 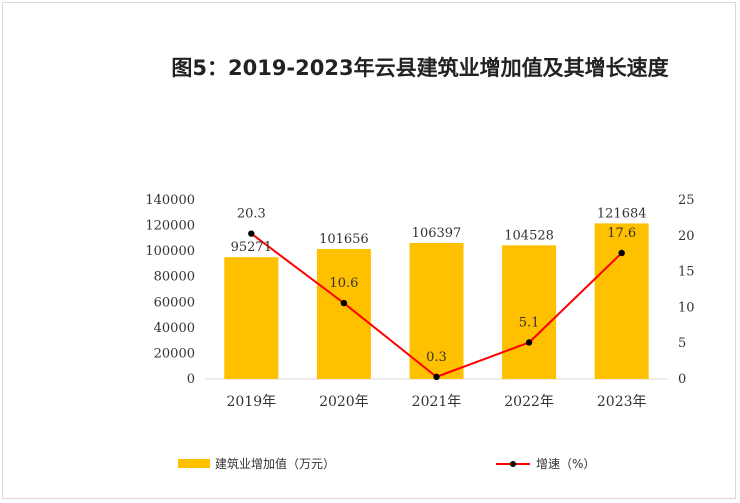 What do you see at coordinates (436, 357) in the screenshot?
I see `line-value-label: 0.3` at bounding box center [436, 357].